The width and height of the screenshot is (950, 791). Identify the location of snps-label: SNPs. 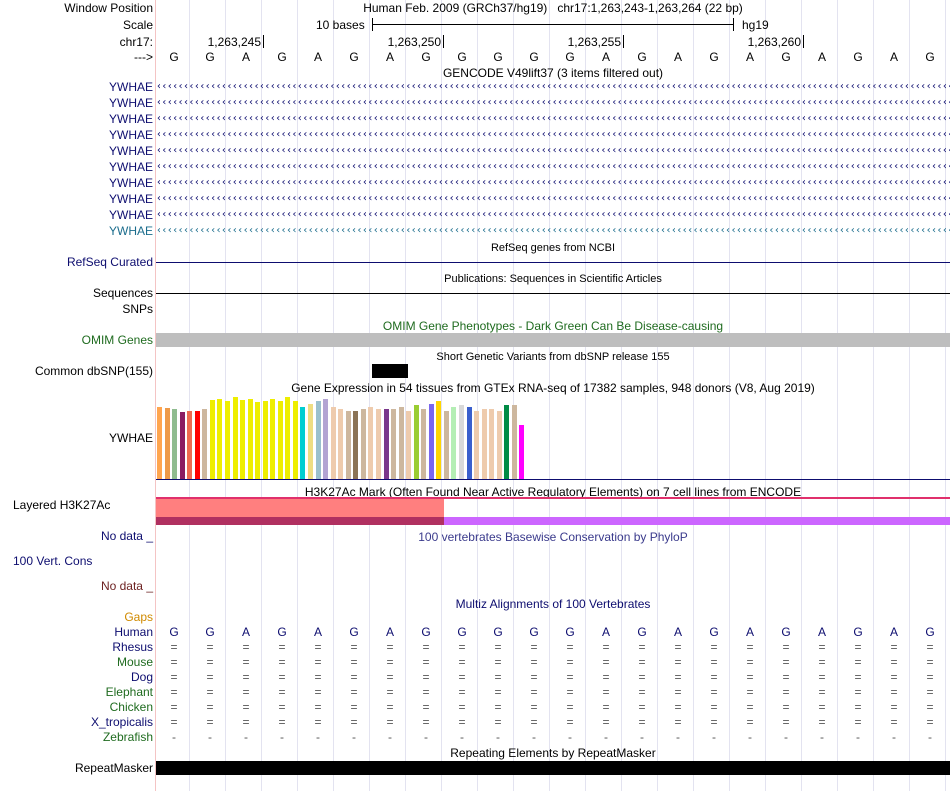
(137, 309).